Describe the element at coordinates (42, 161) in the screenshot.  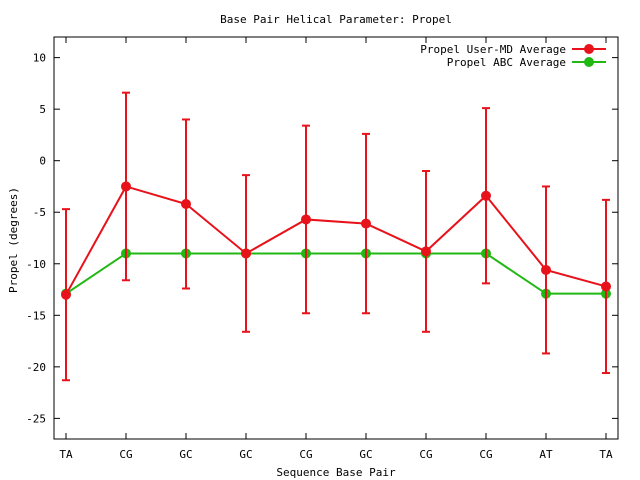
I see `y-tick-label: 0` at that location.